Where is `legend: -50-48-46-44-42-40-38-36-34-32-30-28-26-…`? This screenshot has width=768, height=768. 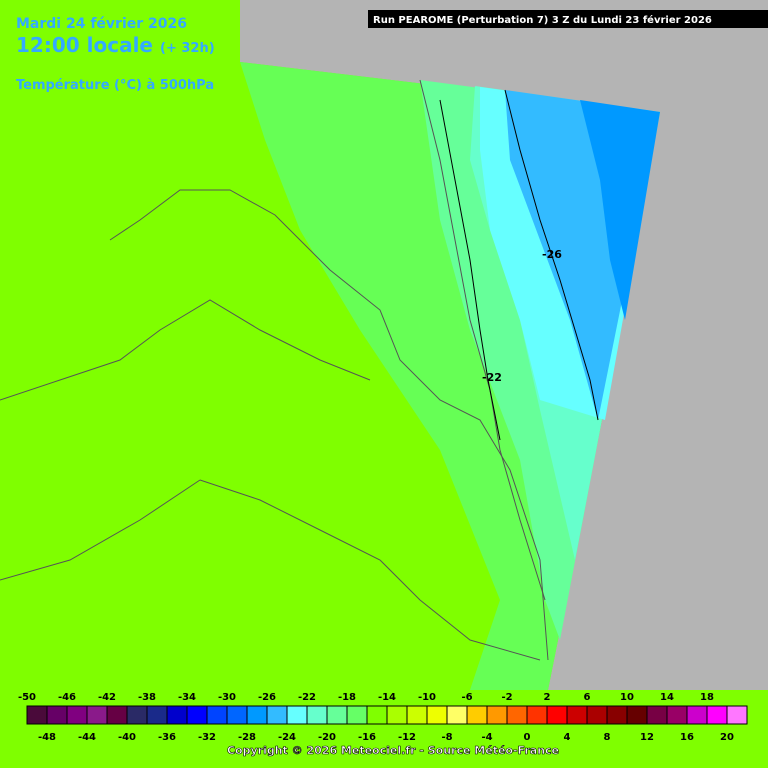
legend: -50-48-46-44-42-40-38-36-34-32-30-28-26-… is located at coordinates (383, 717).